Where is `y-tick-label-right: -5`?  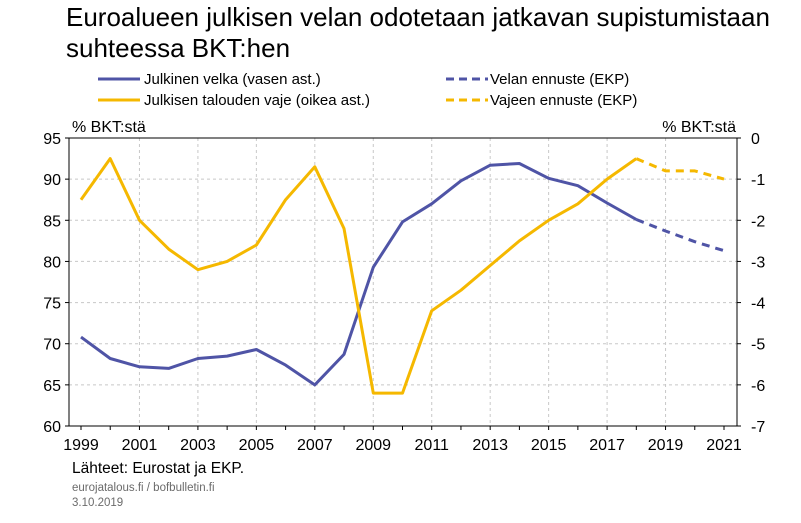 y-tick-label-right: -5 is located at coordinates (758, 345).